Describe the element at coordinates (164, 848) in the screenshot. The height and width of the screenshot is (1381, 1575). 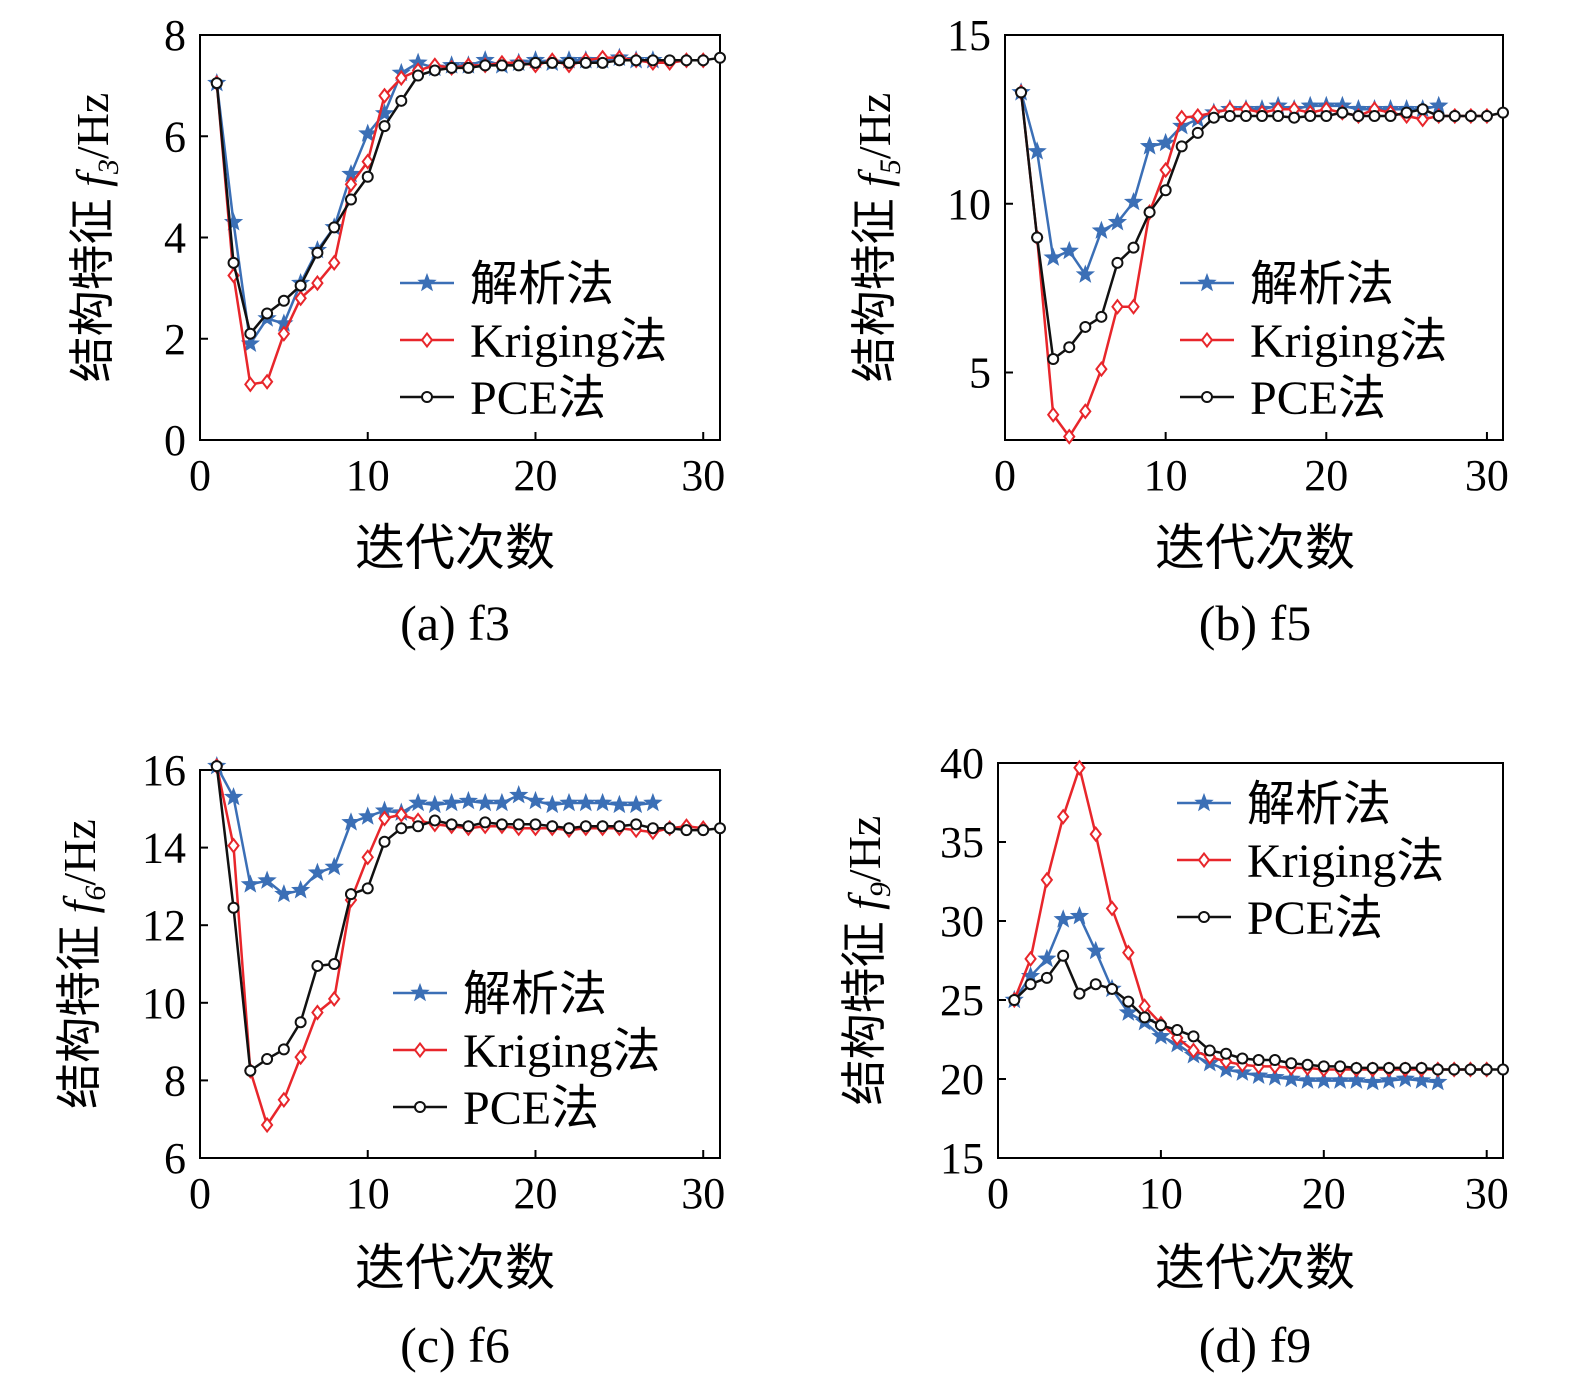
I see `y-tick-label: 14` at that location.